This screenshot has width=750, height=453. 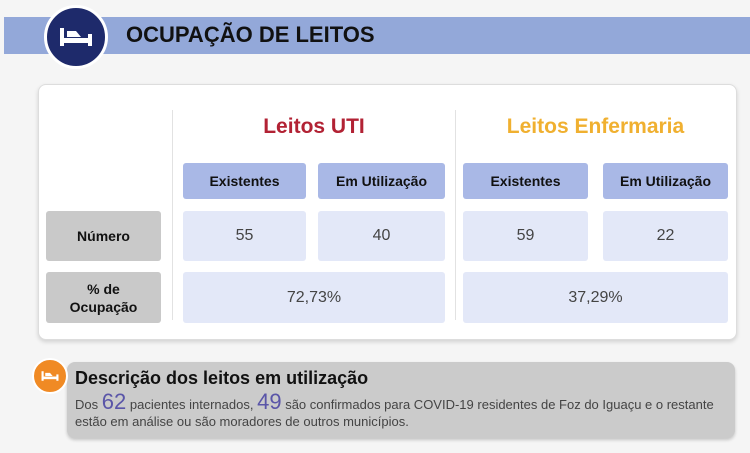 I want to click on enf-existentes-header: Existentes, so click(x=525, y=181).